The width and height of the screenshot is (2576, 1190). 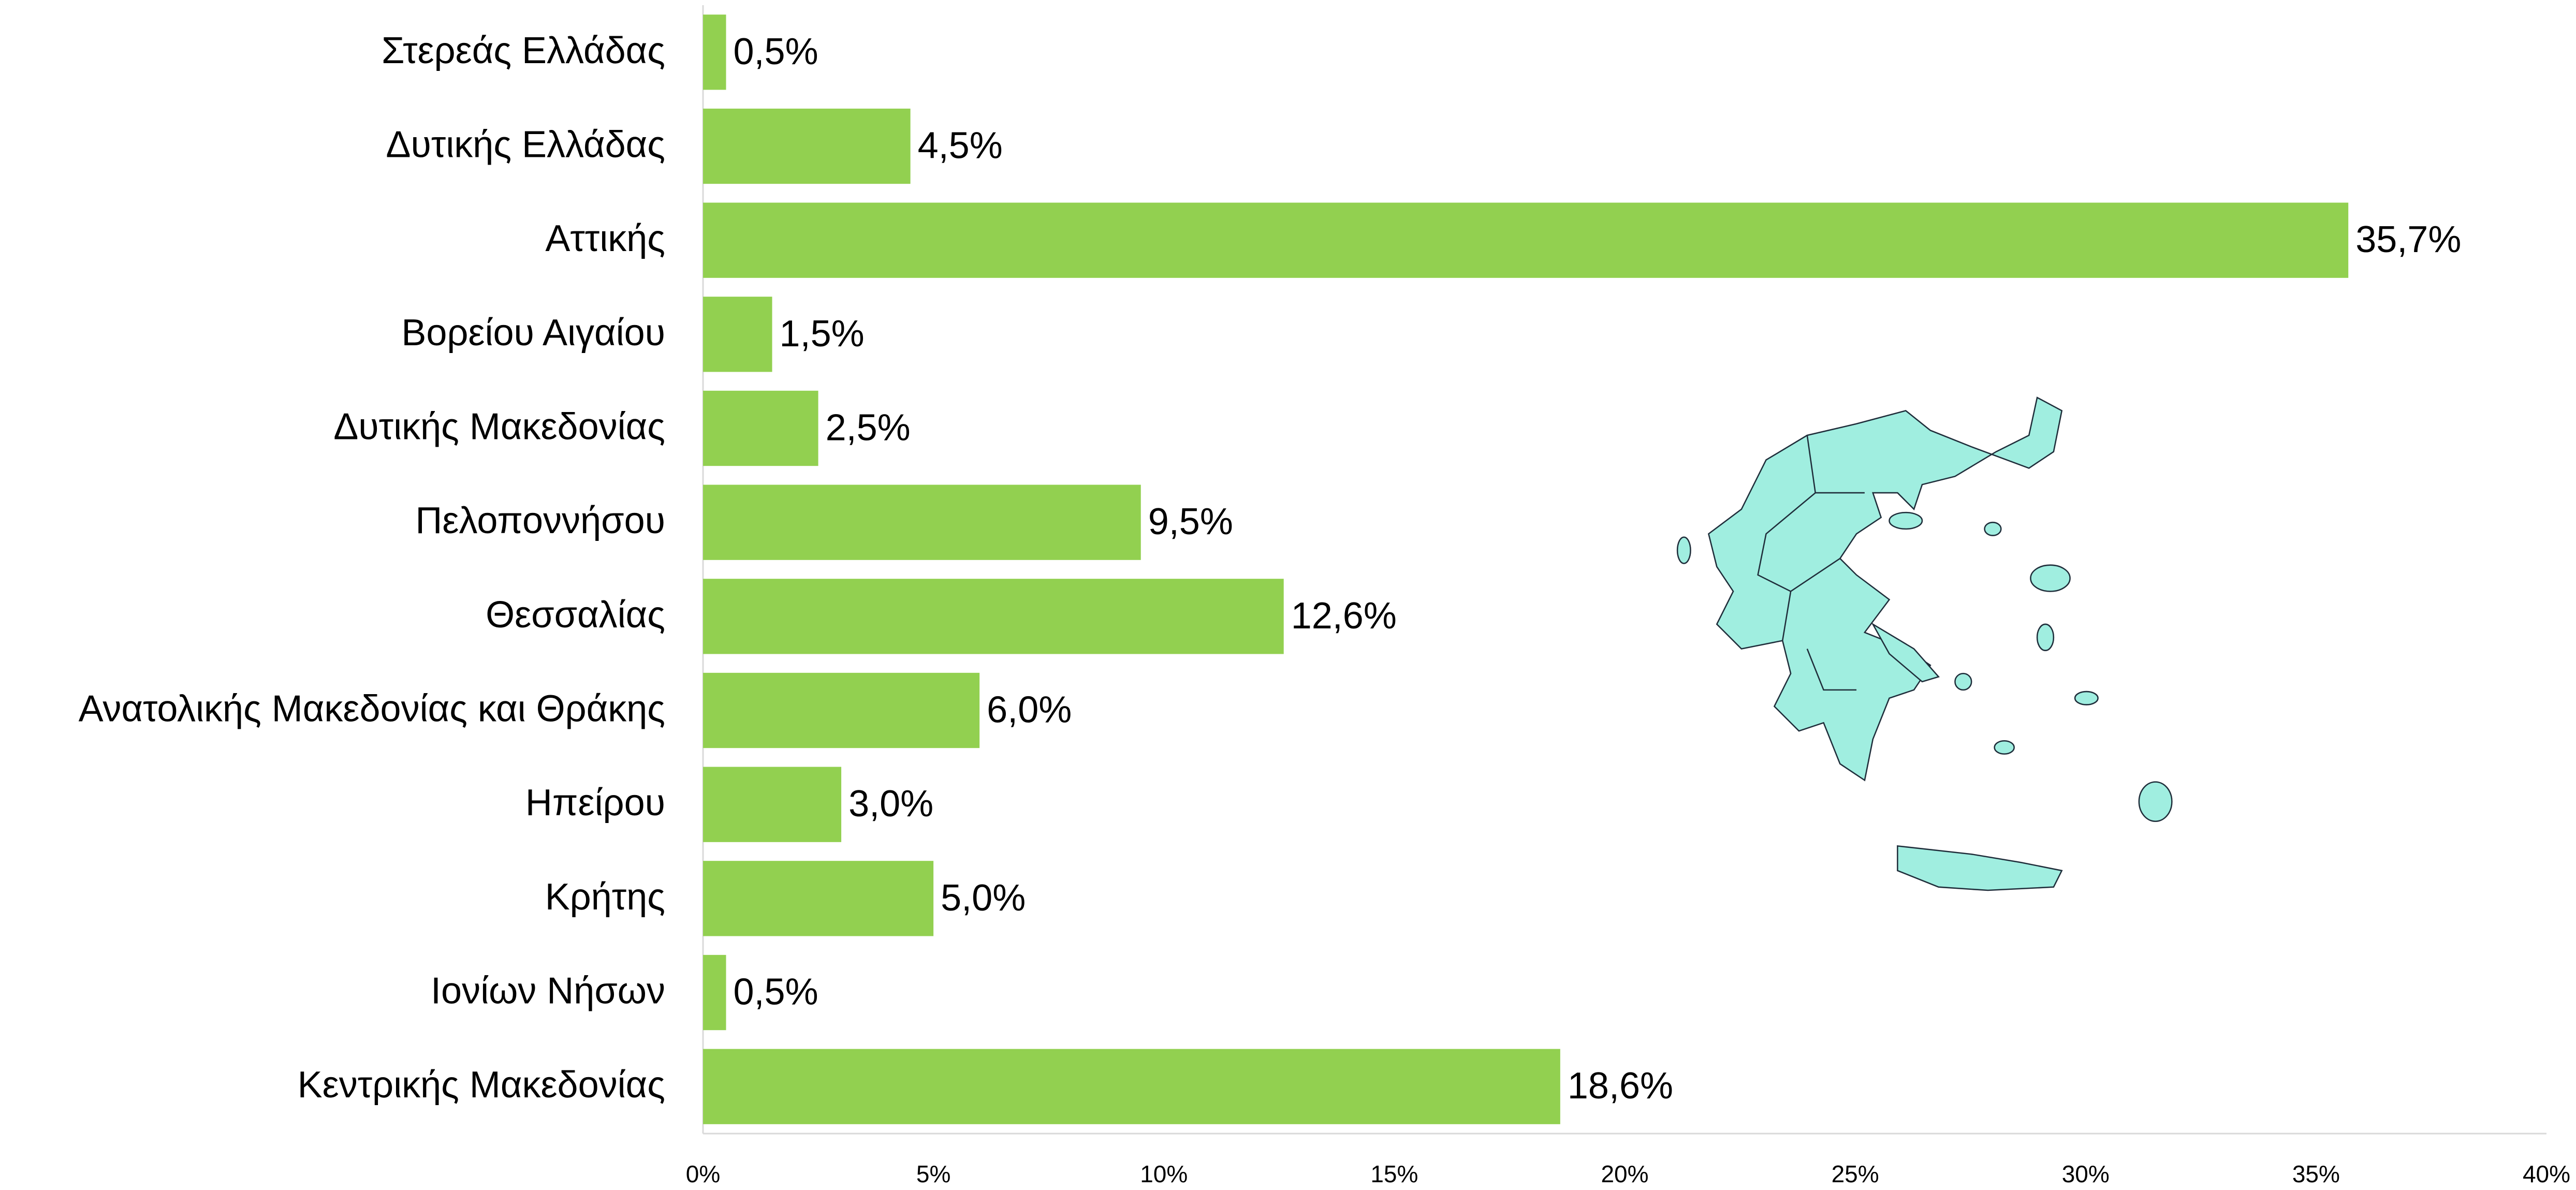 I want to click on y-tick-label: Θεσσαλίας, so click(x=575, y=615).